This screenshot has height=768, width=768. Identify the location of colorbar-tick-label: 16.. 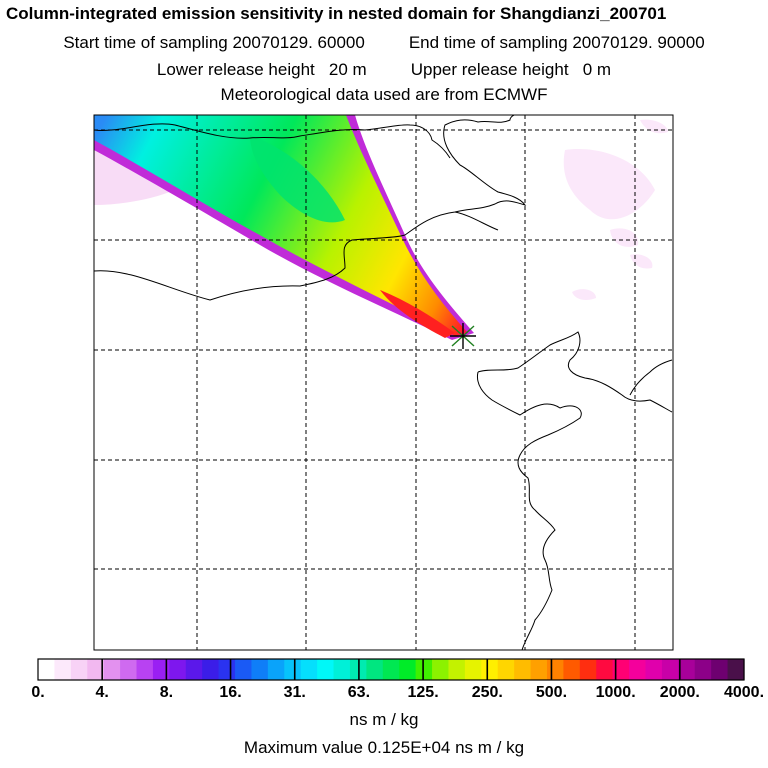
(230, 692).